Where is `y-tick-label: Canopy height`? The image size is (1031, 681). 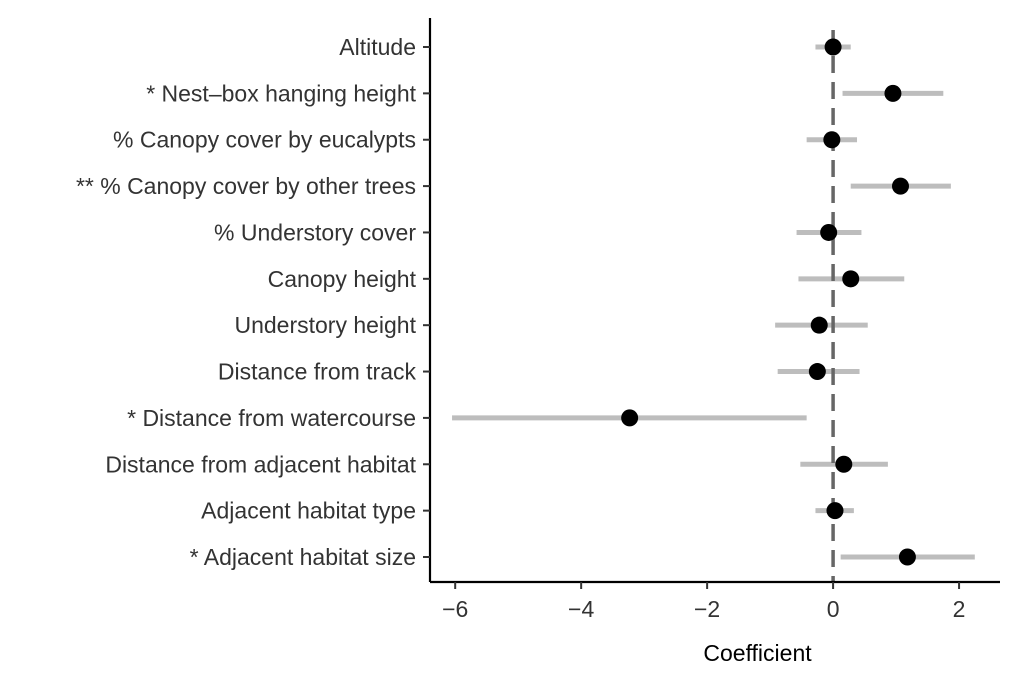
y-tick-label: Canopy height is located at coordinates (342, 279).